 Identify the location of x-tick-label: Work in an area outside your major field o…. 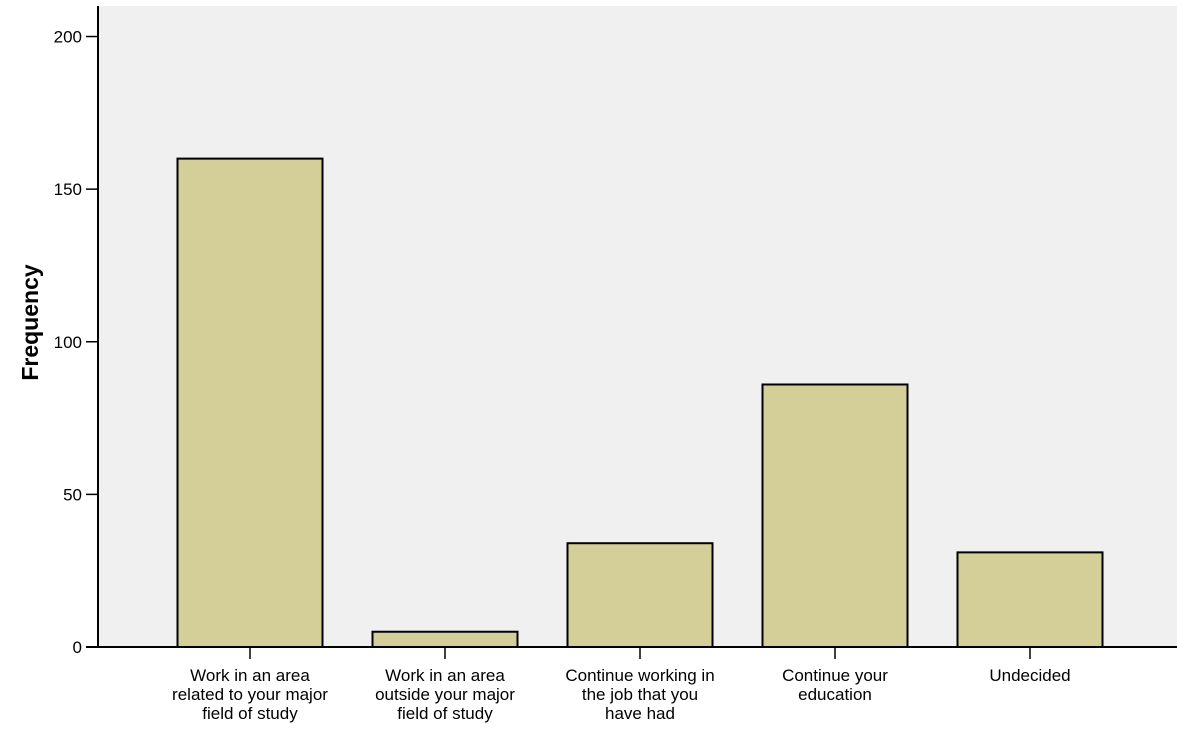
(445, 694).